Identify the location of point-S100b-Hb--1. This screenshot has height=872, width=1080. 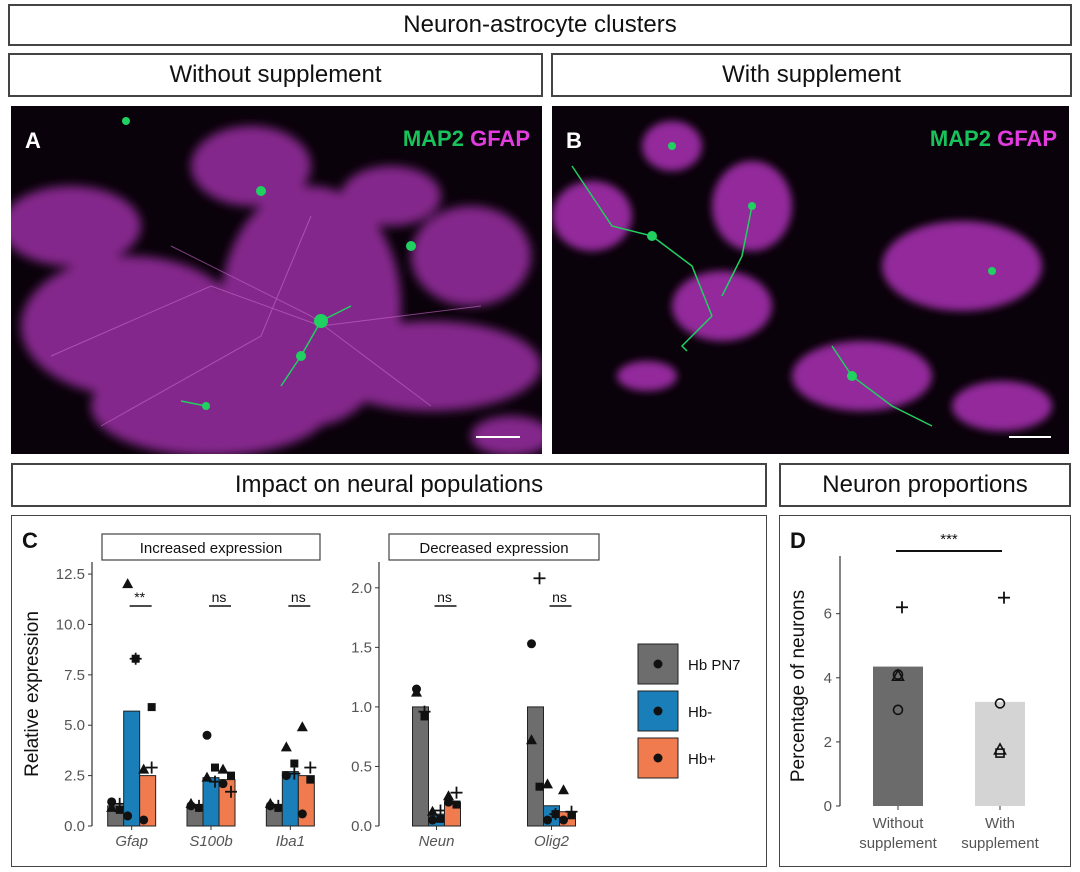
(215, 767).